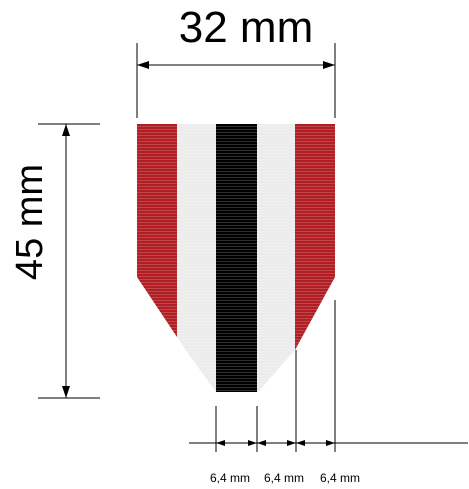  I want to click on arrowhead-bottom, so click(66, 392).